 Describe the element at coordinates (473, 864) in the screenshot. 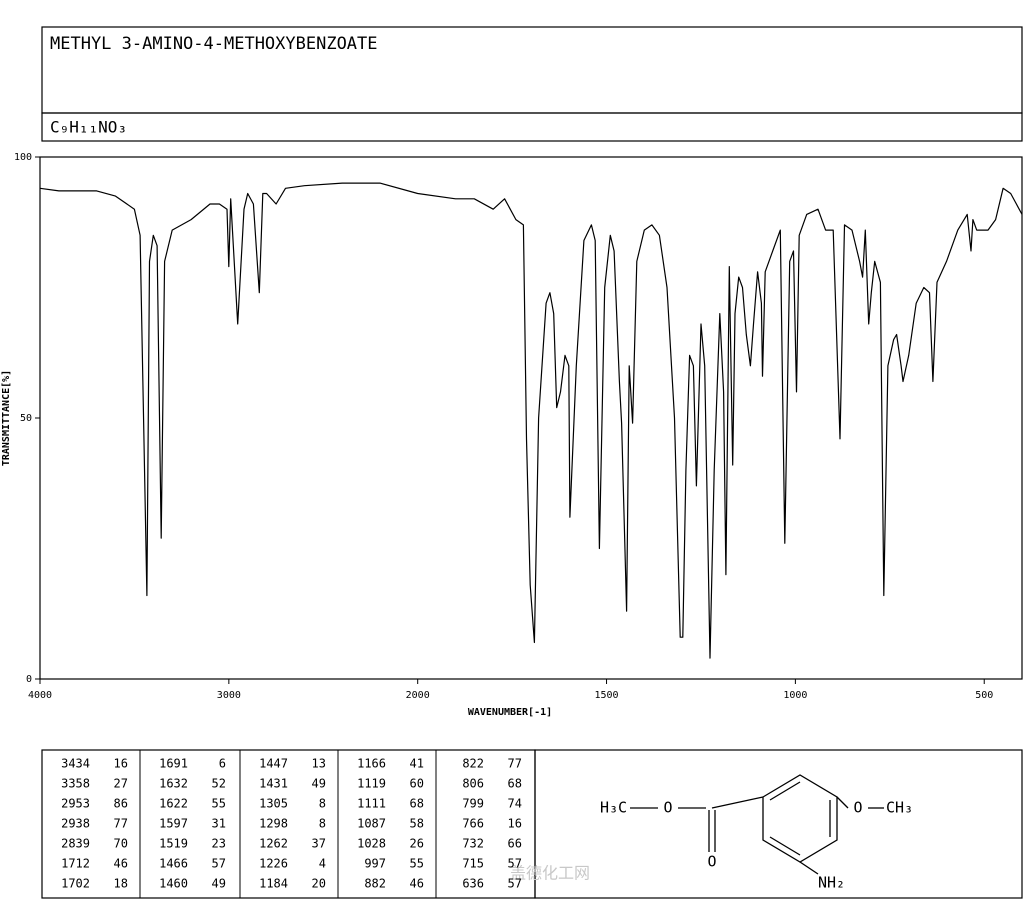

I see `wavenumber-cell: 715` at that location.